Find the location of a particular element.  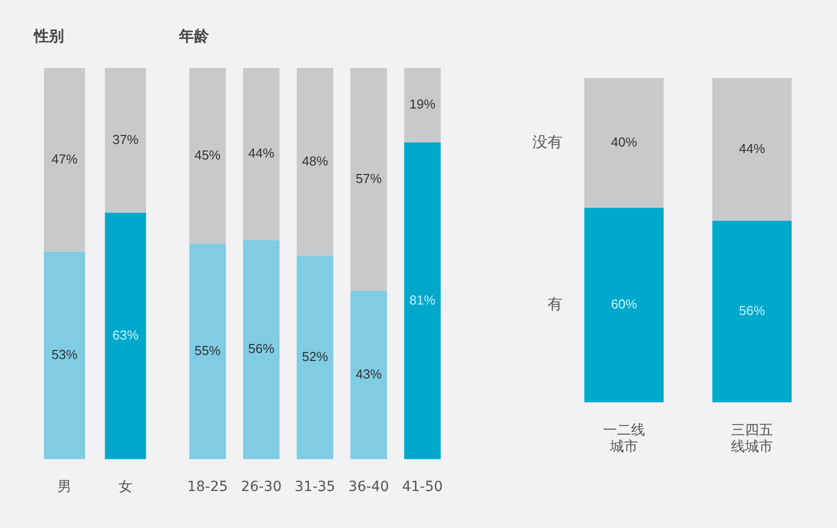

data-label: 57% is located at coordinates (369, 178).